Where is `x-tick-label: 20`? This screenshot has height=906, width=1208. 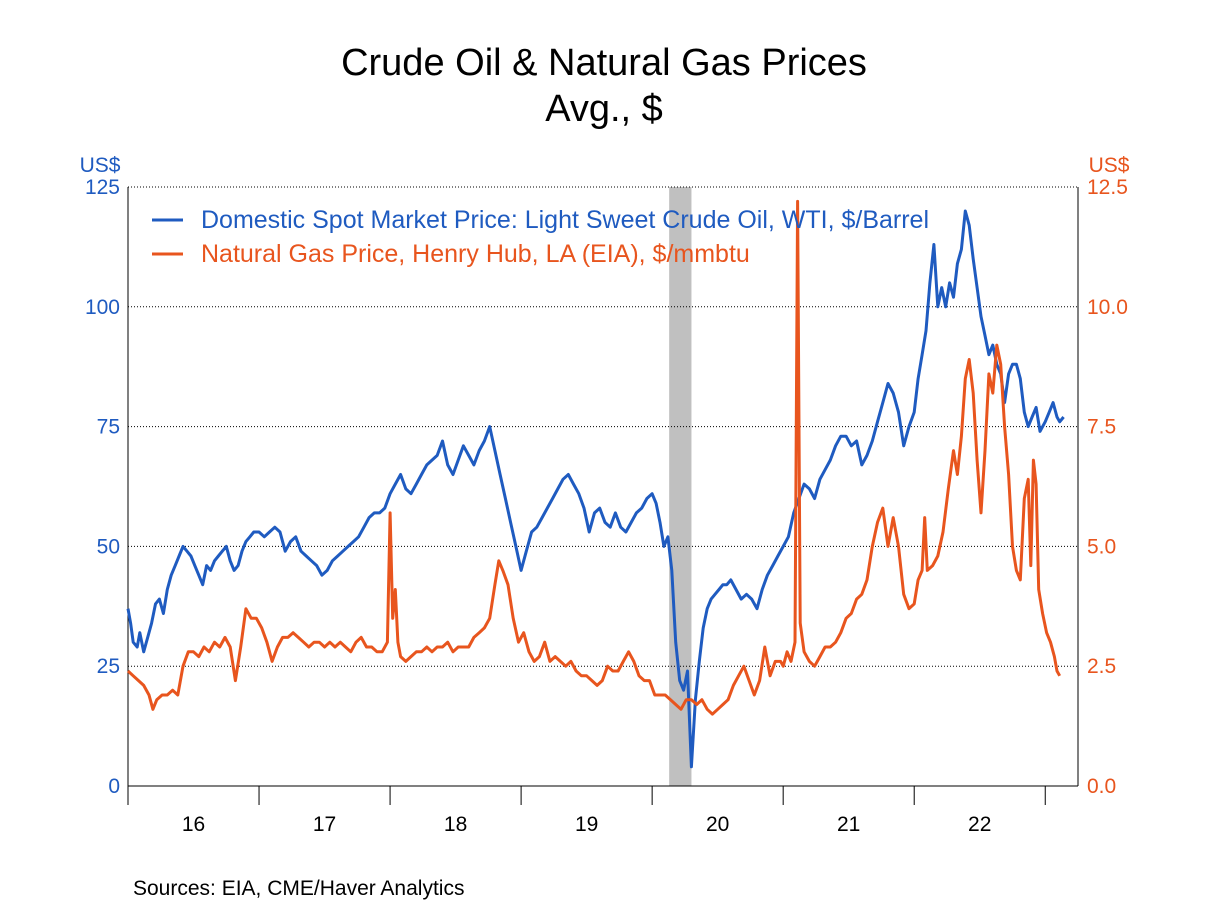
x-tick-label: 20 is located at coordinates (717, 824).